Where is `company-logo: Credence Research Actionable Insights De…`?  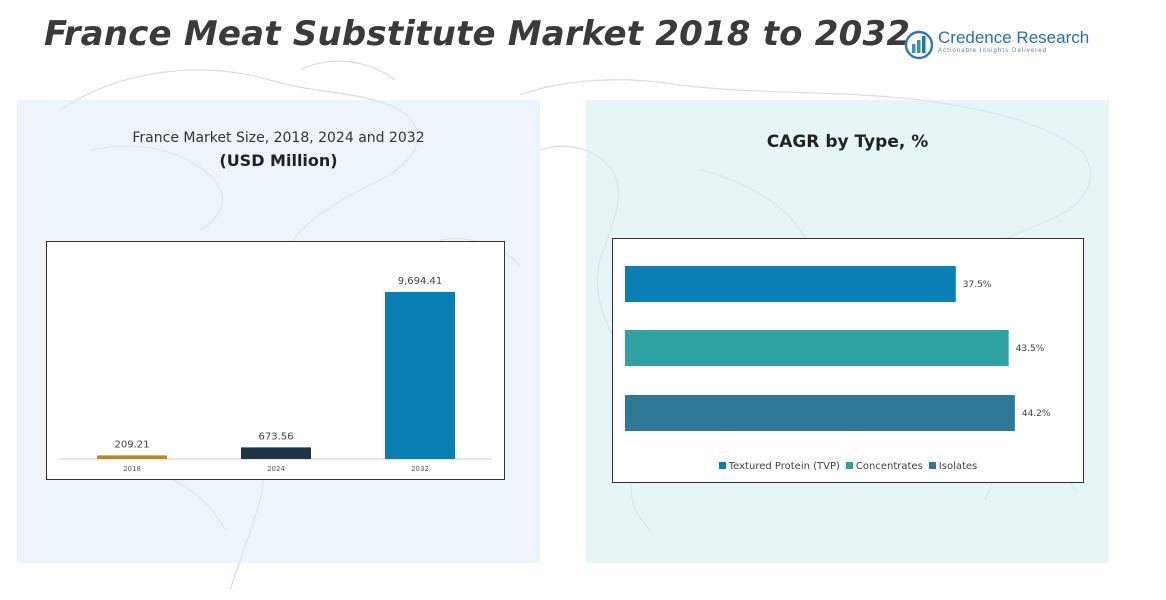
company-logo: Credence Research Actionable Insights De… is located at coordinates (1004, 45).